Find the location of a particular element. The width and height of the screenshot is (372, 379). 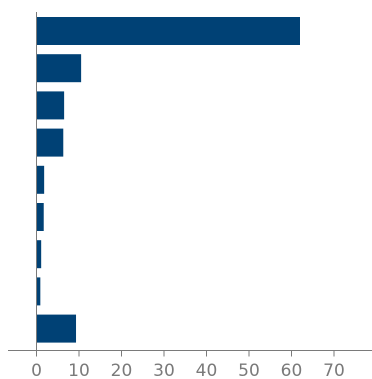

x-tick-label: 20 is located at coordinates (122, 370).